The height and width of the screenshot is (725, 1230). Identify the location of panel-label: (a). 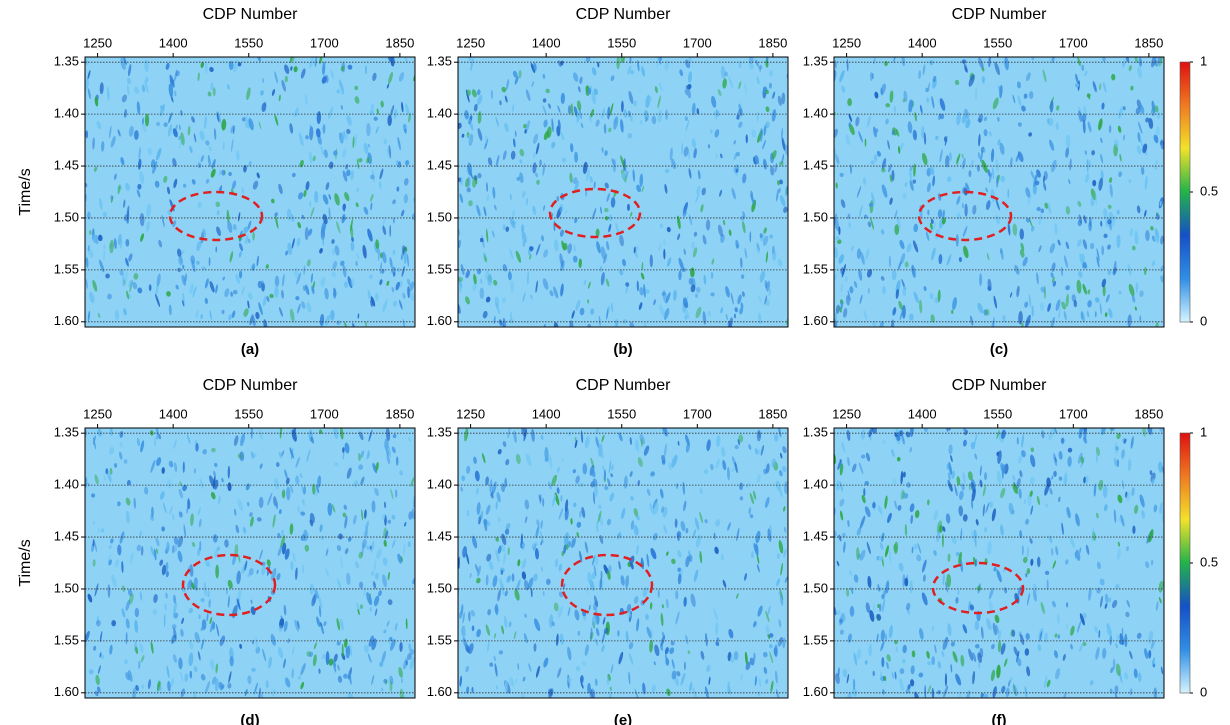
(250, 349).